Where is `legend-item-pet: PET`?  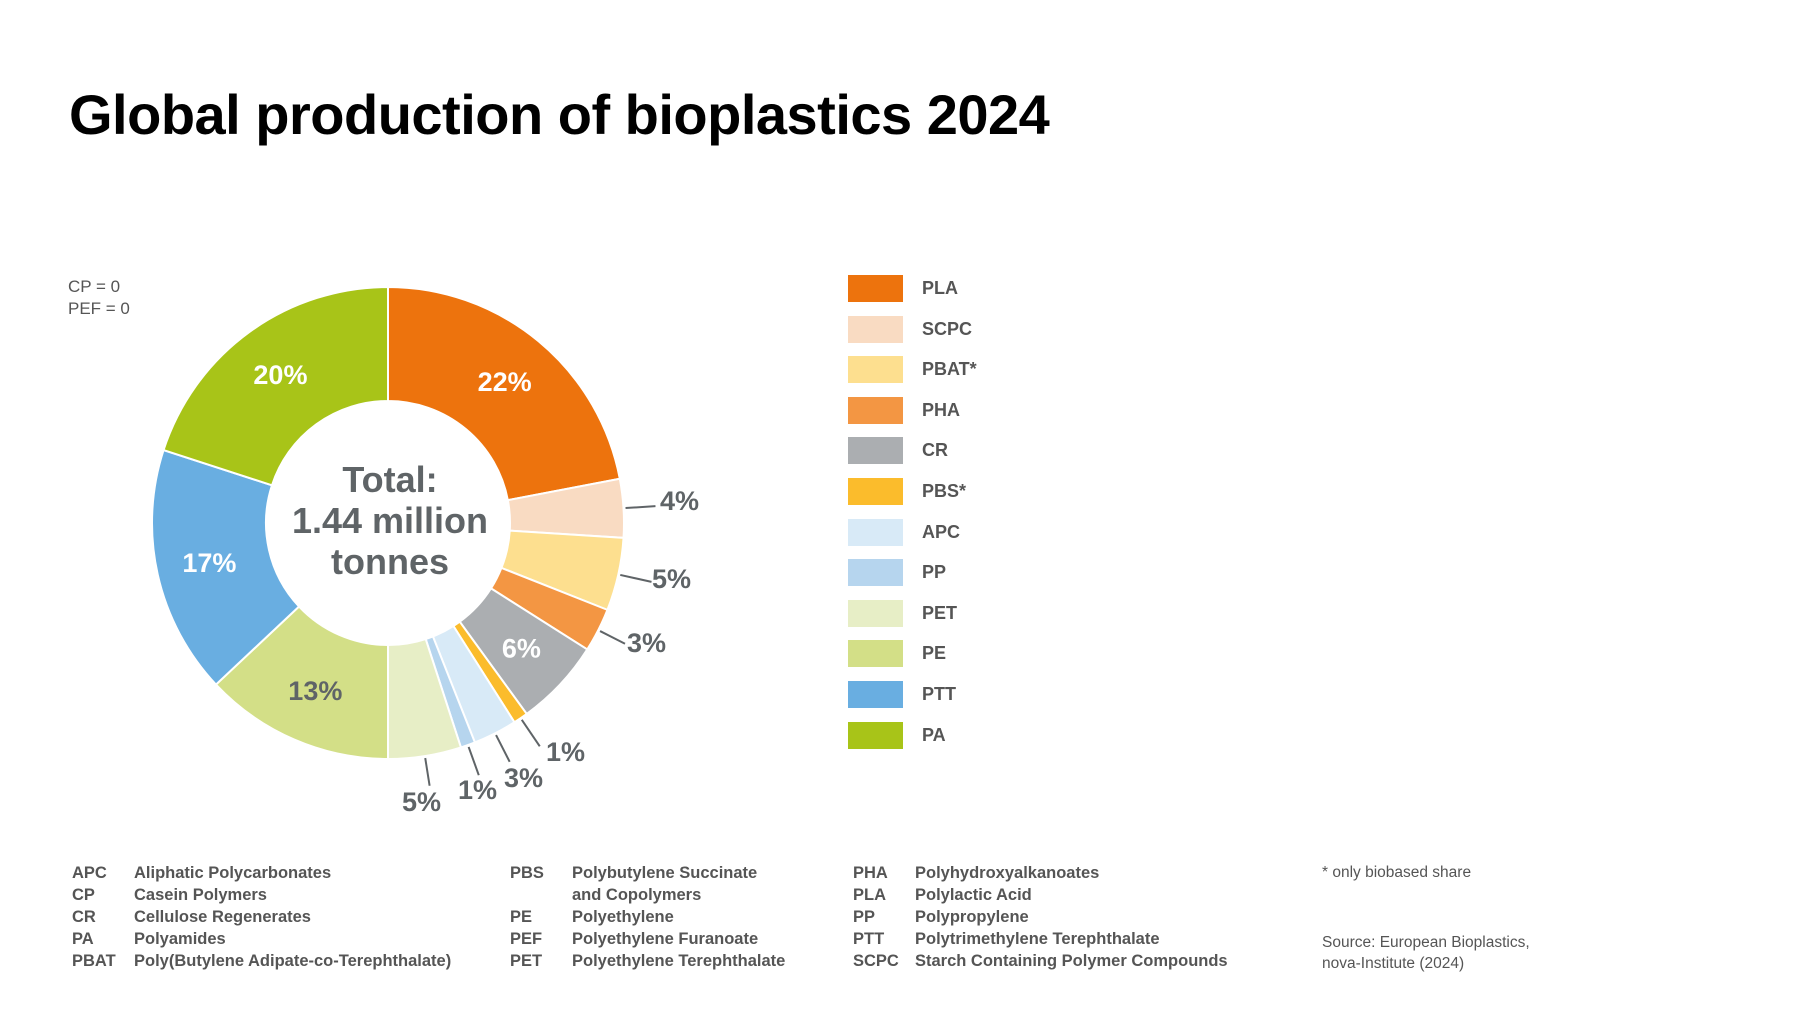 legend-item-pet: PET is located at coordinates (978, 613).